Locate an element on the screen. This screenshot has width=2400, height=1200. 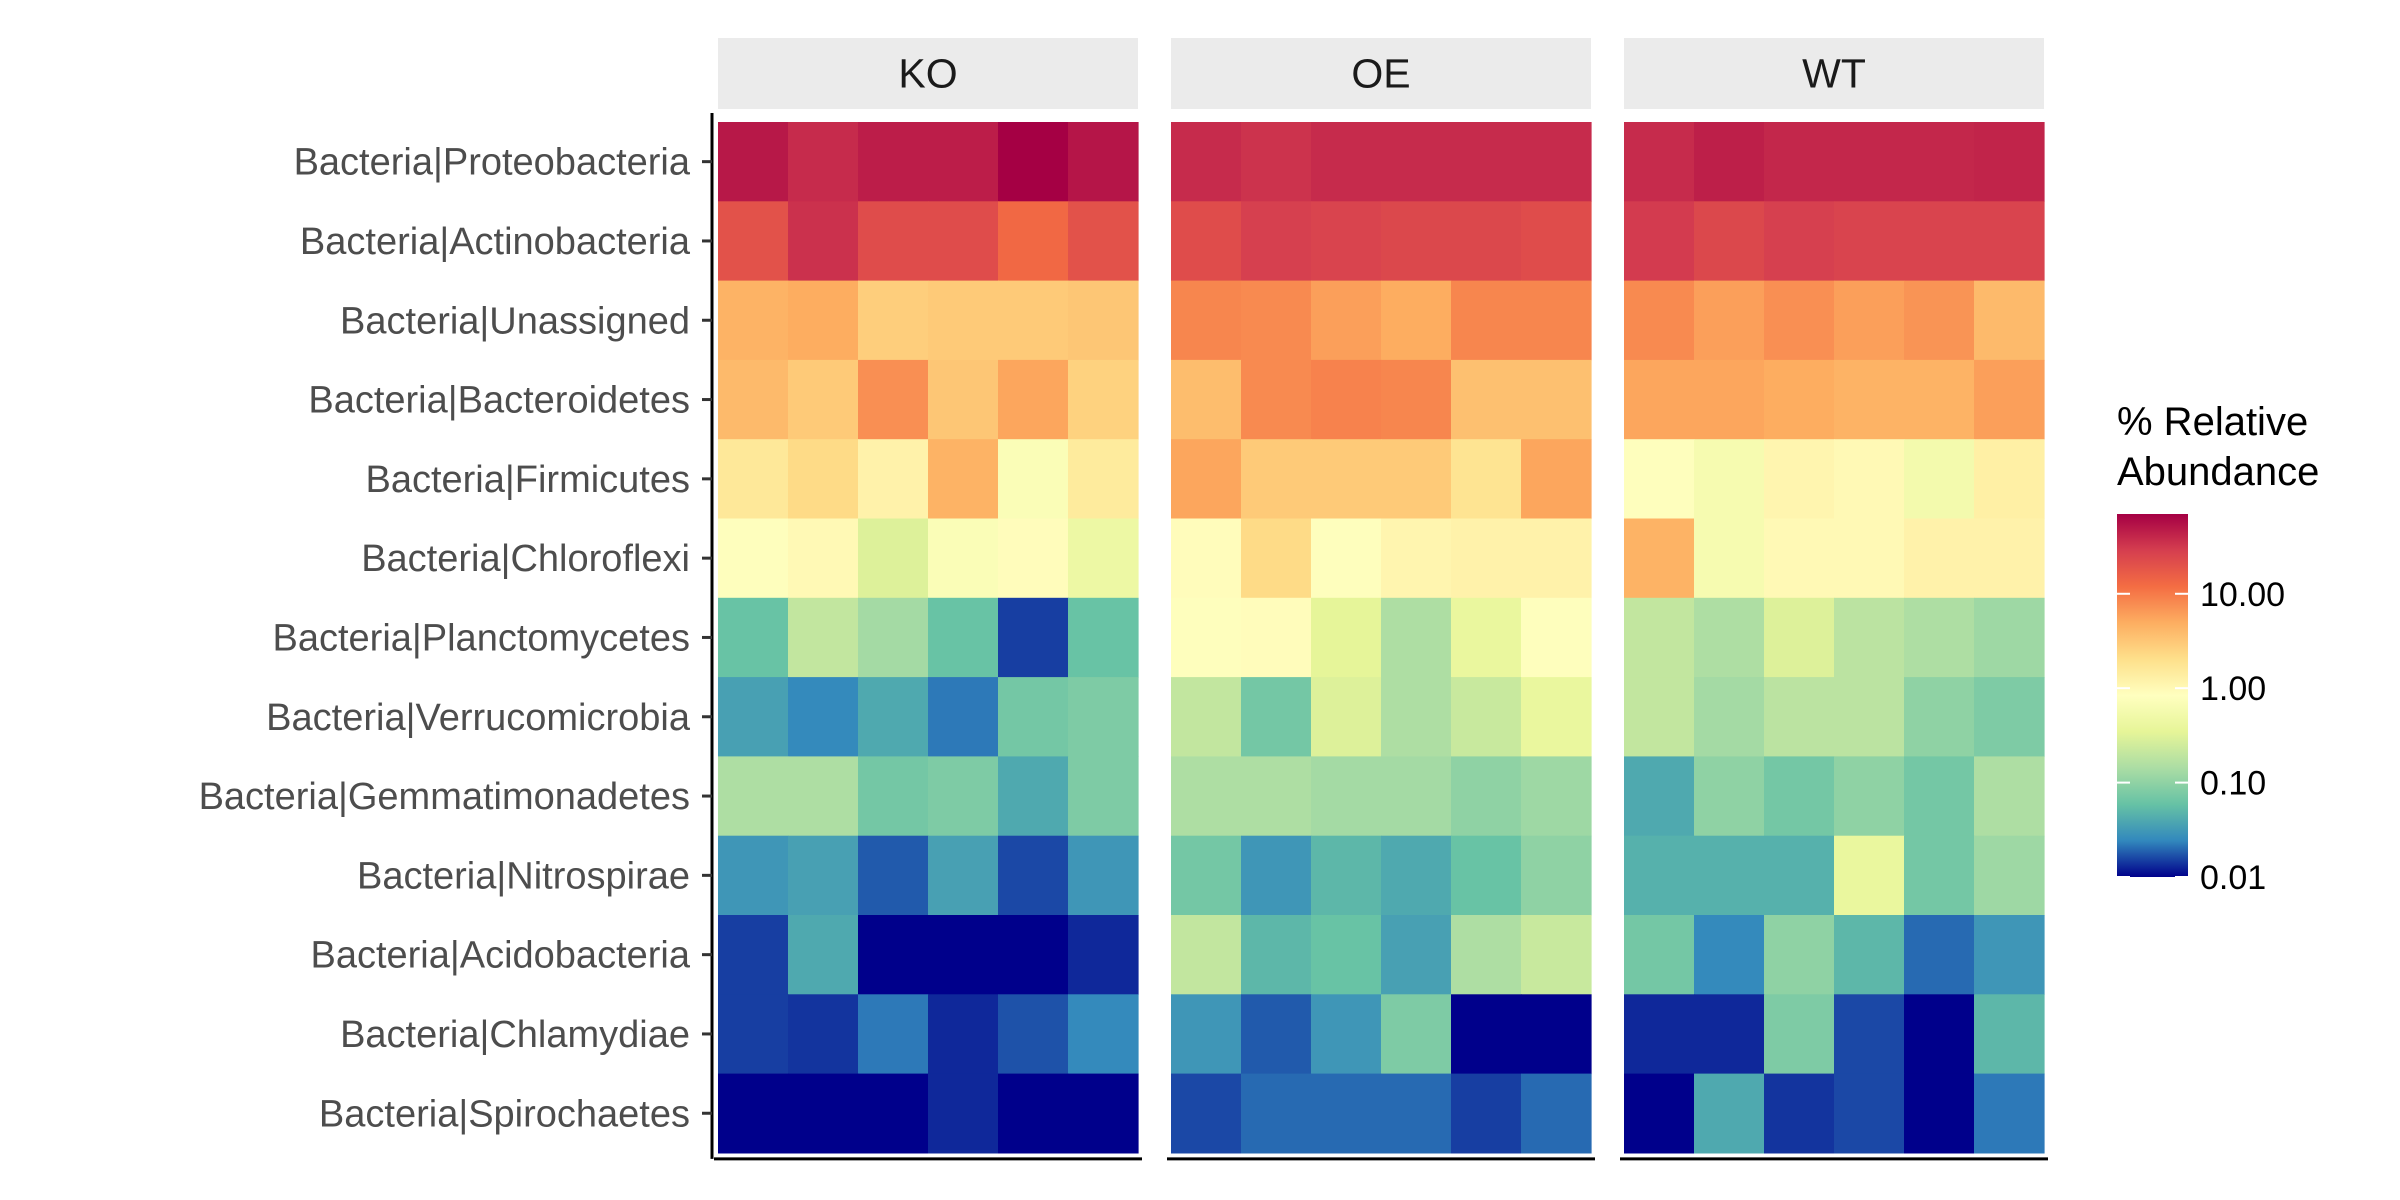
row-label: Bacteria|Verrucomicrobia is located at coordinates (478, 718).